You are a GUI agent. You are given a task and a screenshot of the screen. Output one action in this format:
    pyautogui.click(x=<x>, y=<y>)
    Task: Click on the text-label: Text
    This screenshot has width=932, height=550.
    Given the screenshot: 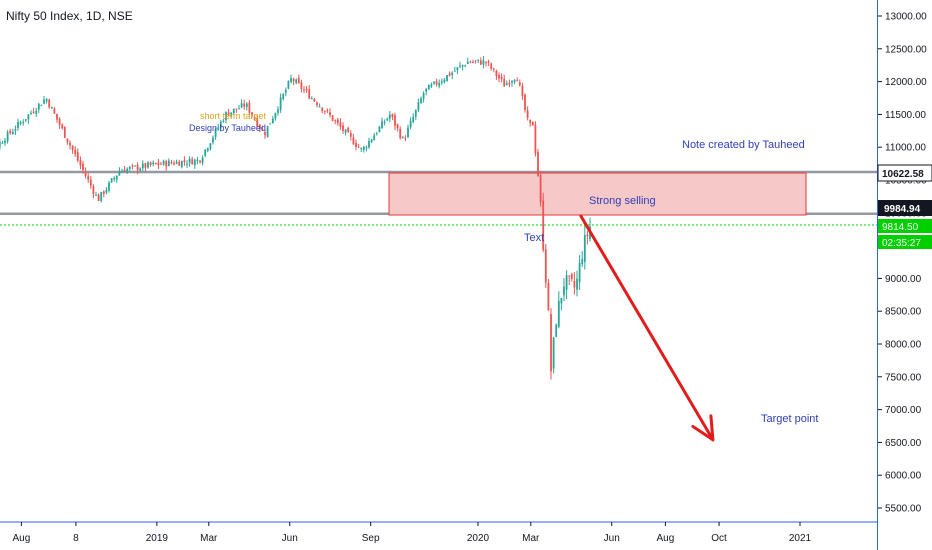 What is the action you would take?
    pyautogui.click(x=534, y=238)
    